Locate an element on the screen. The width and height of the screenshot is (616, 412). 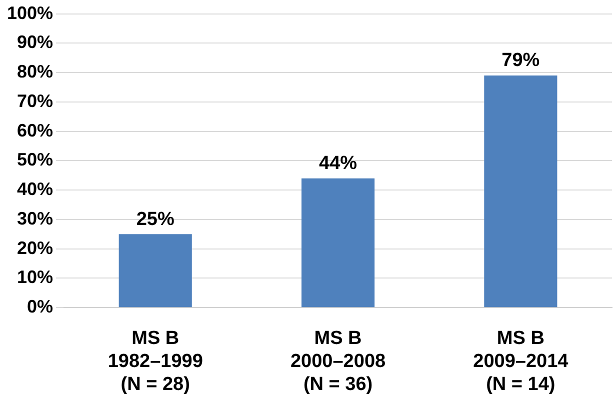
y-tick-label: 90% is located at coordinates (35, 42).